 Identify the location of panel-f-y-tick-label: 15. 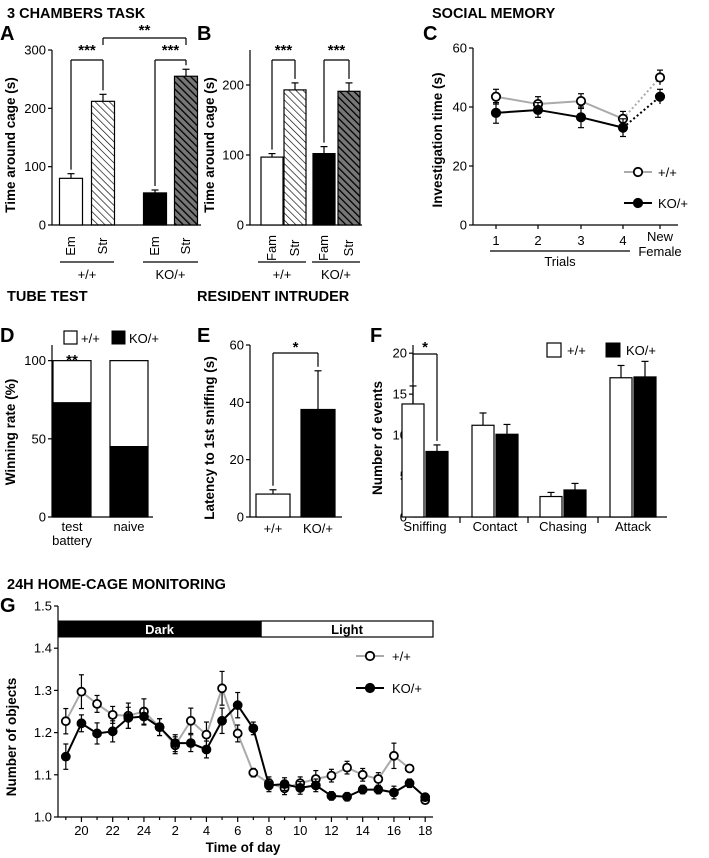
(400, 394).